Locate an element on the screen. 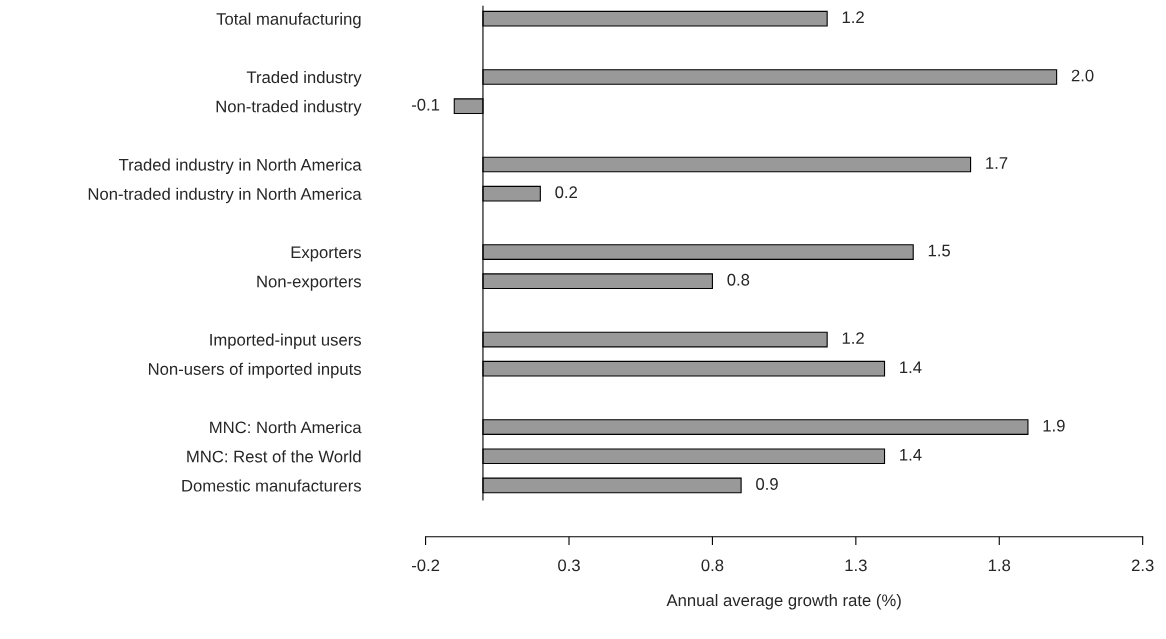 The width and height of the screenshot is (1166, 639). x-tick-label: 0.3 is located at coordinates (569, 565).